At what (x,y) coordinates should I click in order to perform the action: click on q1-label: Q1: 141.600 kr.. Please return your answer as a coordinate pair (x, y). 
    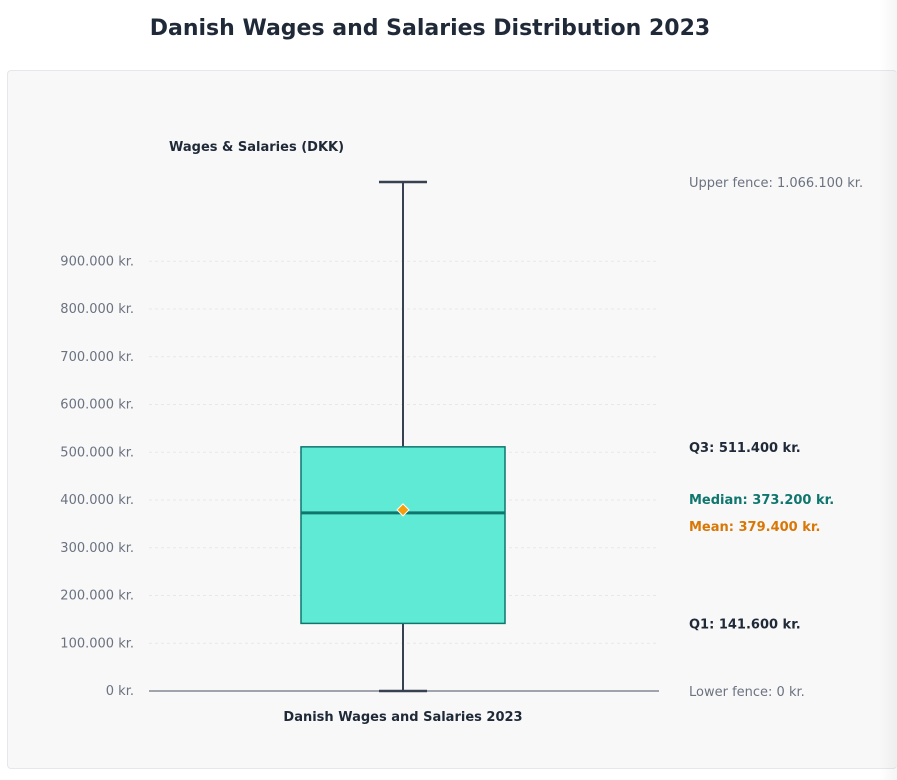
    Looking at the image, I should click on (745, 624).